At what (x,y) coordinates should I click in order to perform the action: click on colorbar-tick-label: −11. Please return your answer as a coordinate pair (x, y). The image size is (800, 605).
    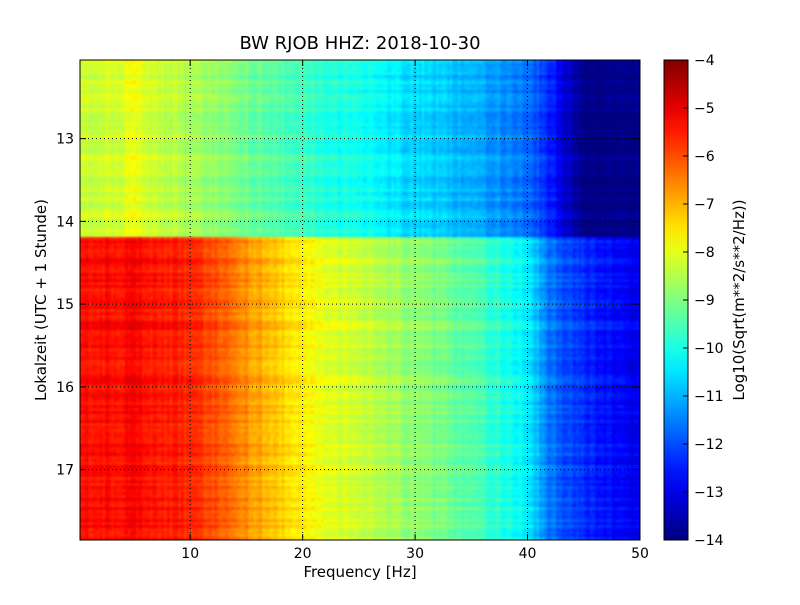
    Looking at the image, I should click on (709, 397).